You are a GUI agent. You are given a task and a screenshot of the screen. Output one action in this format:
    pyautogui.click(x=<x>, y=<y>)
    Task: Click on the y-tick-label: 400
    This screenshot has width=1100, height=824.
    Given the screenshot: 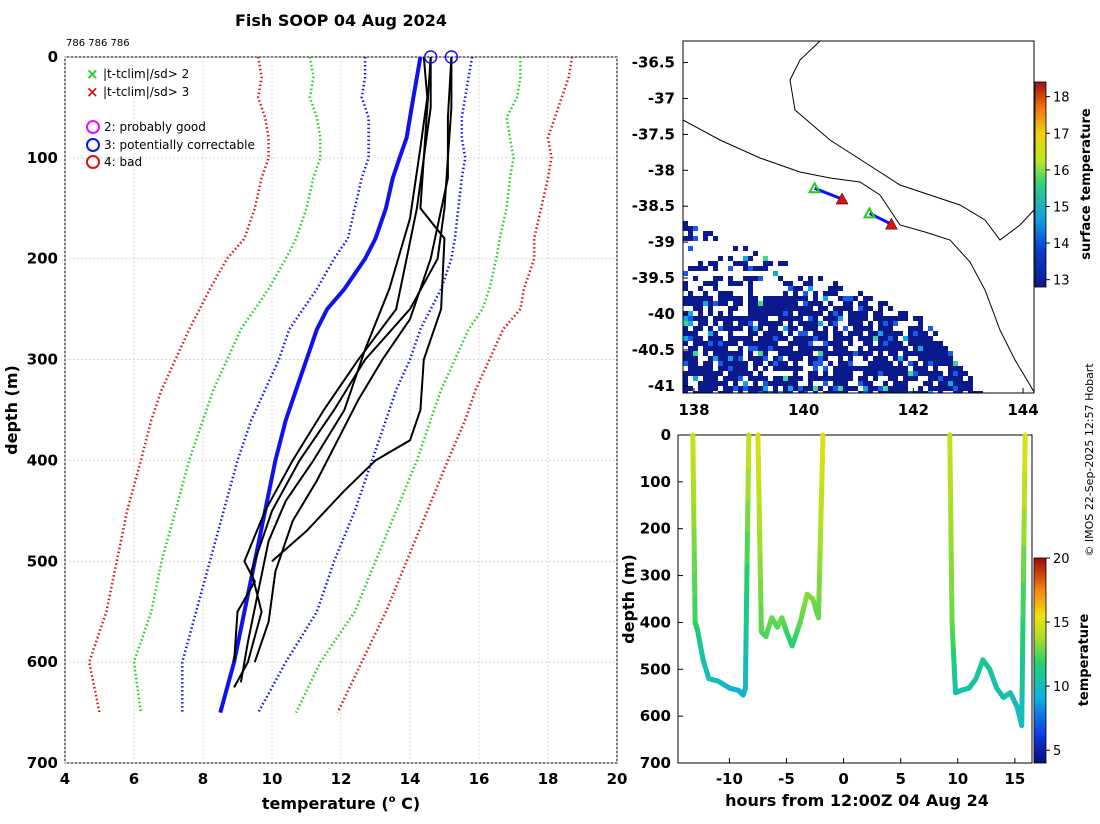 What is the action you would take?
    pyautogui.click(x=42, y=460)
    